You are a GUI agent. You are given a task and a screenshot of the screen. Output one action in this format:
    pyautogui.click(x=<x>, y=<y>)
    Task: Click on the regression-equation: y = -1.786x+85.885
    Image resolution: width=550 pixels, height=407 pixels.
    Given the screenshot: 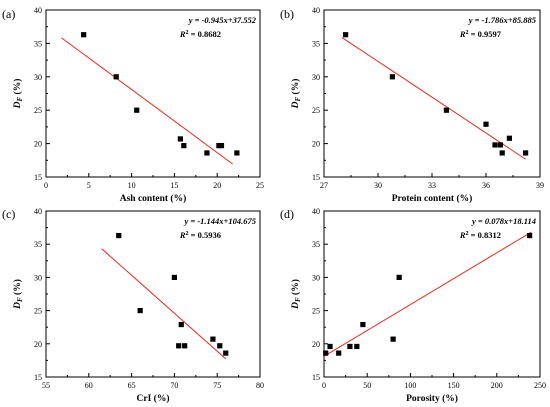 What is the action you would take?
    pyautogui.click(x=502, y=20)
    